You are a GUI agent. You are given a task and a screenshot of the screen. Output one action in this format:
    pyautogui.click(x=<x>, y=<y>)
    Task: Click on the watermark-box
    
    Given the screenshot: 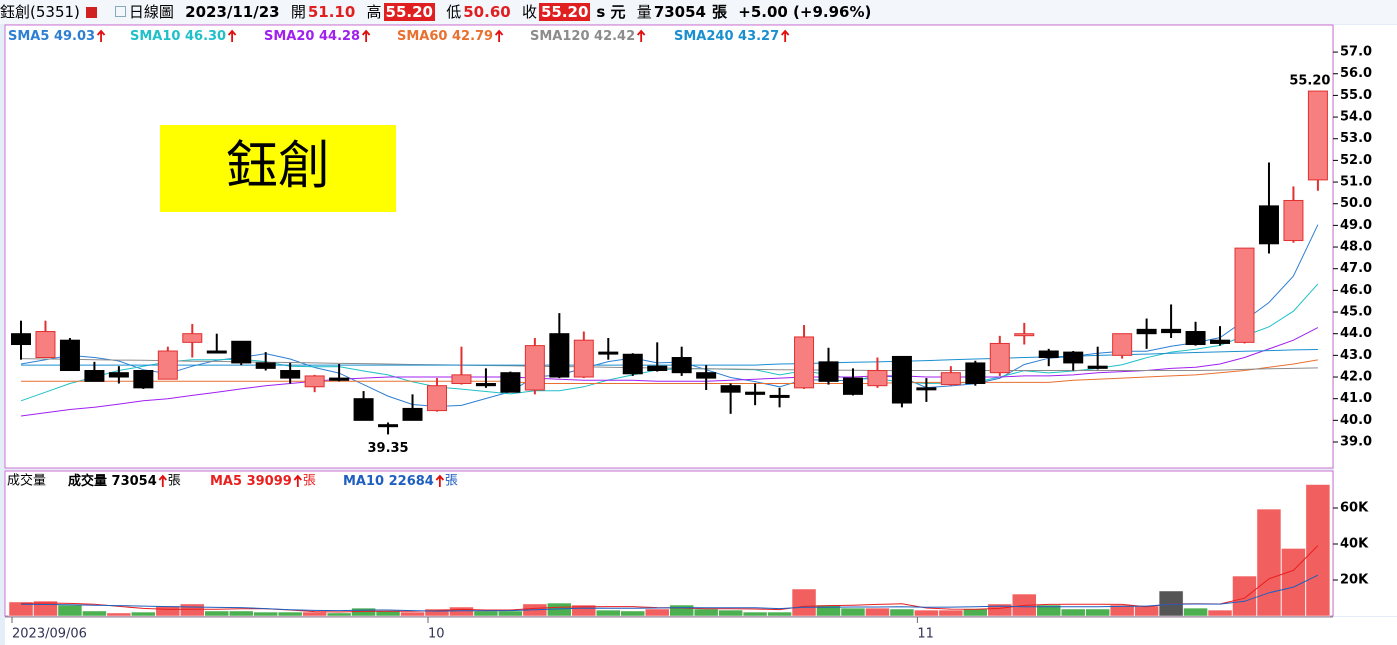 What is the action you would take?
    pyautogui.click(x=278, y=168)
    